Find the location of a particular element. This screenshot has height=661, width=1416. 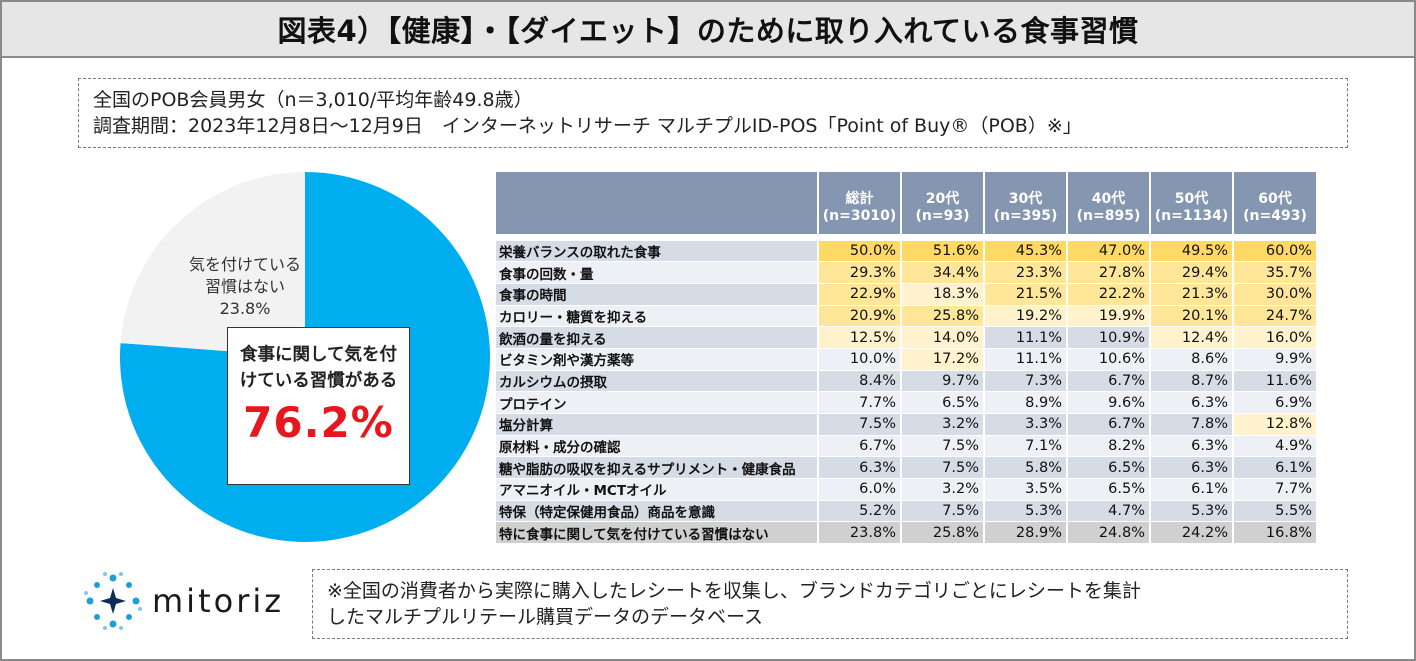

table-row-label: プロテイン is located at coordinates (657, 402).